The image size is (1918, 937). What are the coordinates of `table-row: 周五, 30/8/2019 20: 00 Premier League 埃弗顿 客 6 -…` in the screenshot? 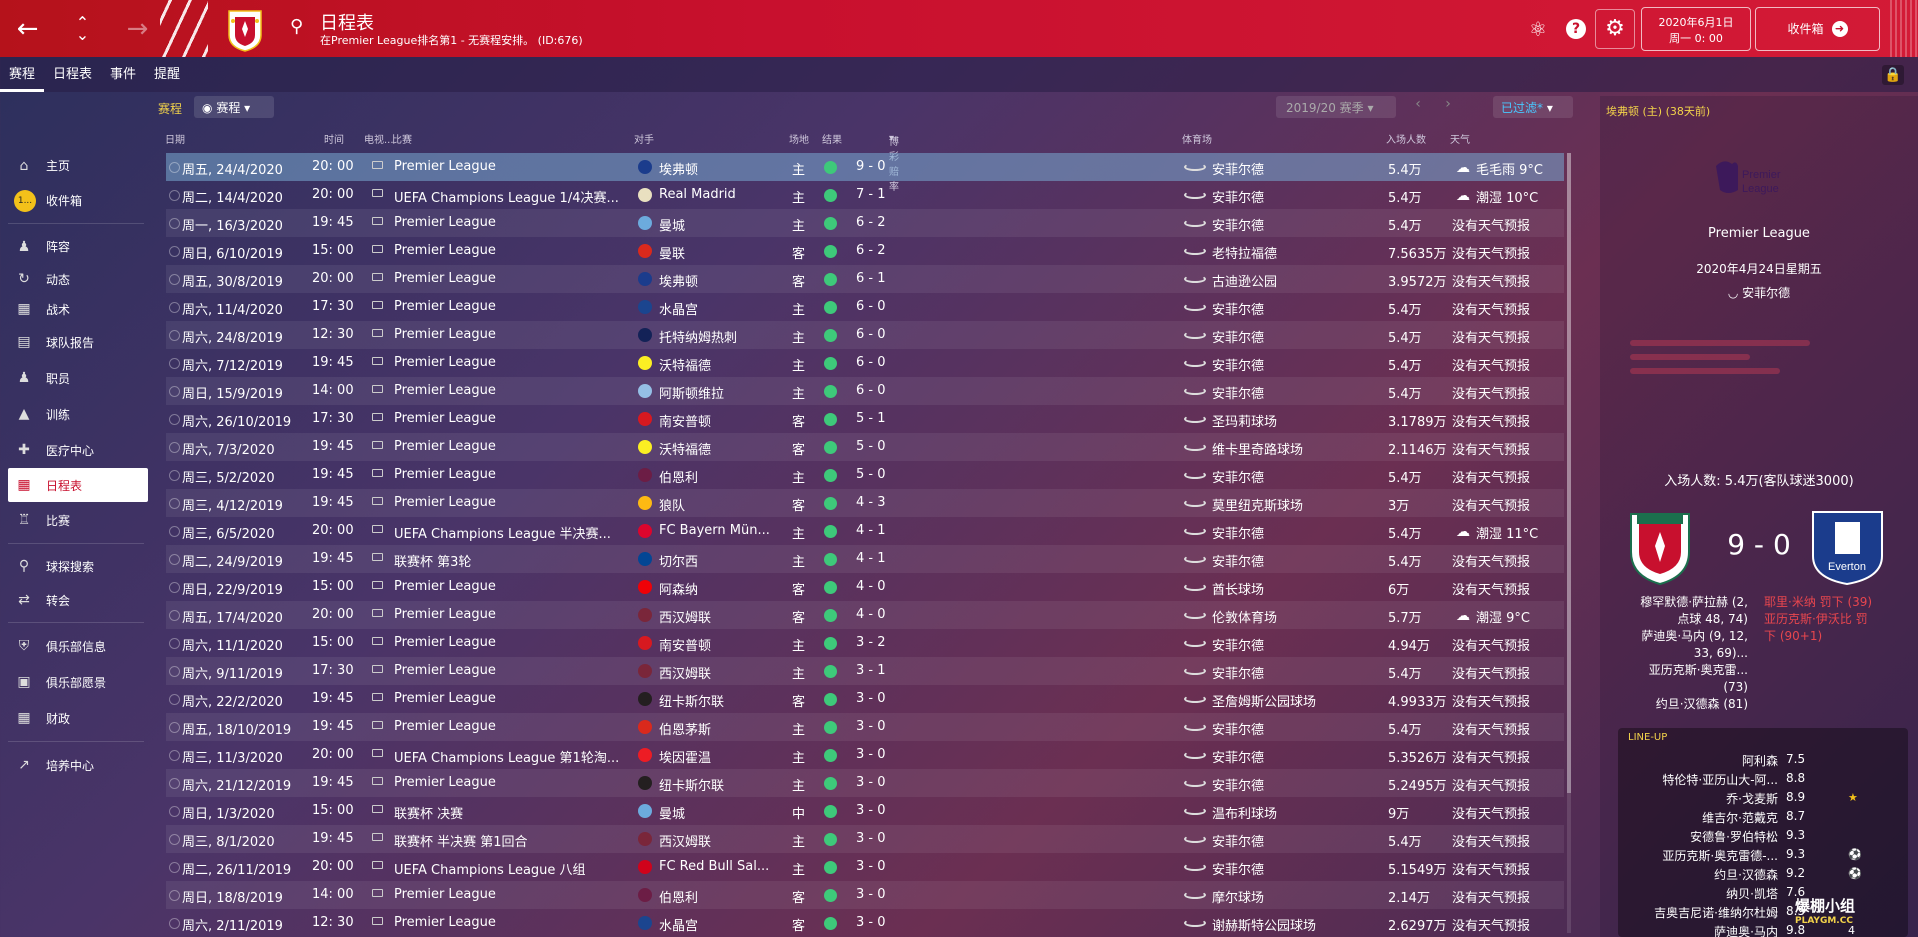 It's located at (865, 279).